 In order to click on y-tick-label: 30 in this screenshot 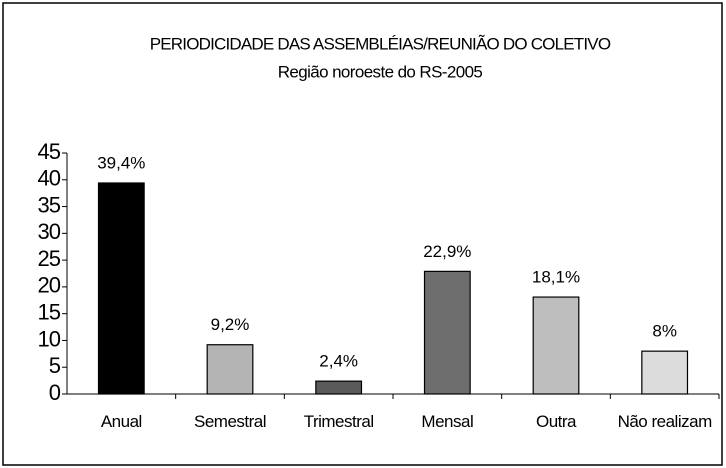, I will do `click(49, 231)`.